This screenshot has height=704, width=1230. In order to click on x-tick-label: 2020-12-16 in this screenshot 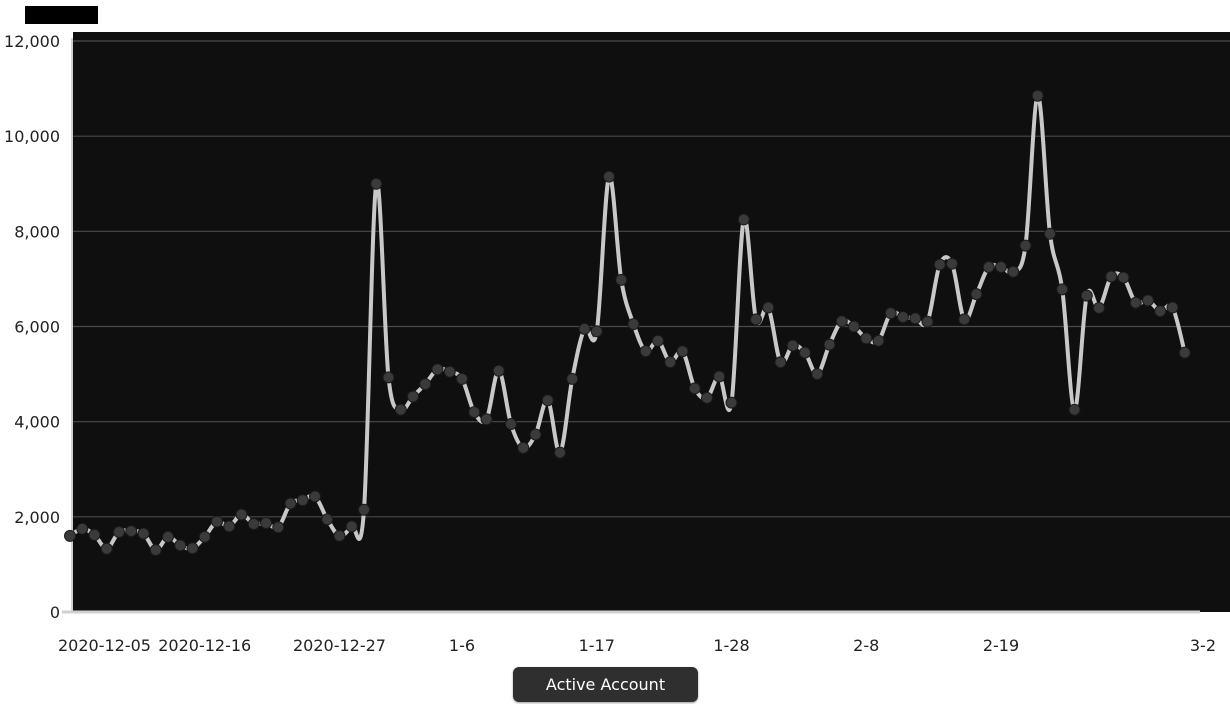, I will do `click(204, 645)`.